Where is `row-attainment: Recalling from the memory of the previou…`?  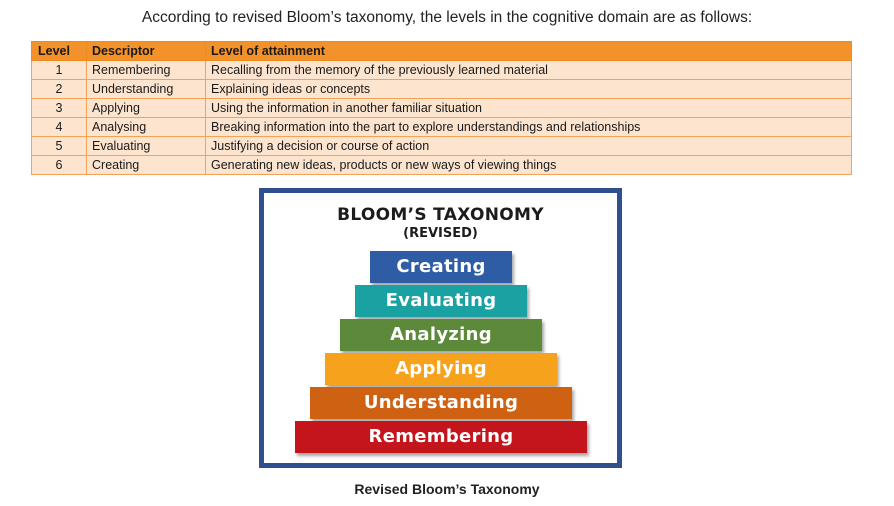
row-attainment: Recalling from the memory of the previou… is located at coordinates (528, 70).